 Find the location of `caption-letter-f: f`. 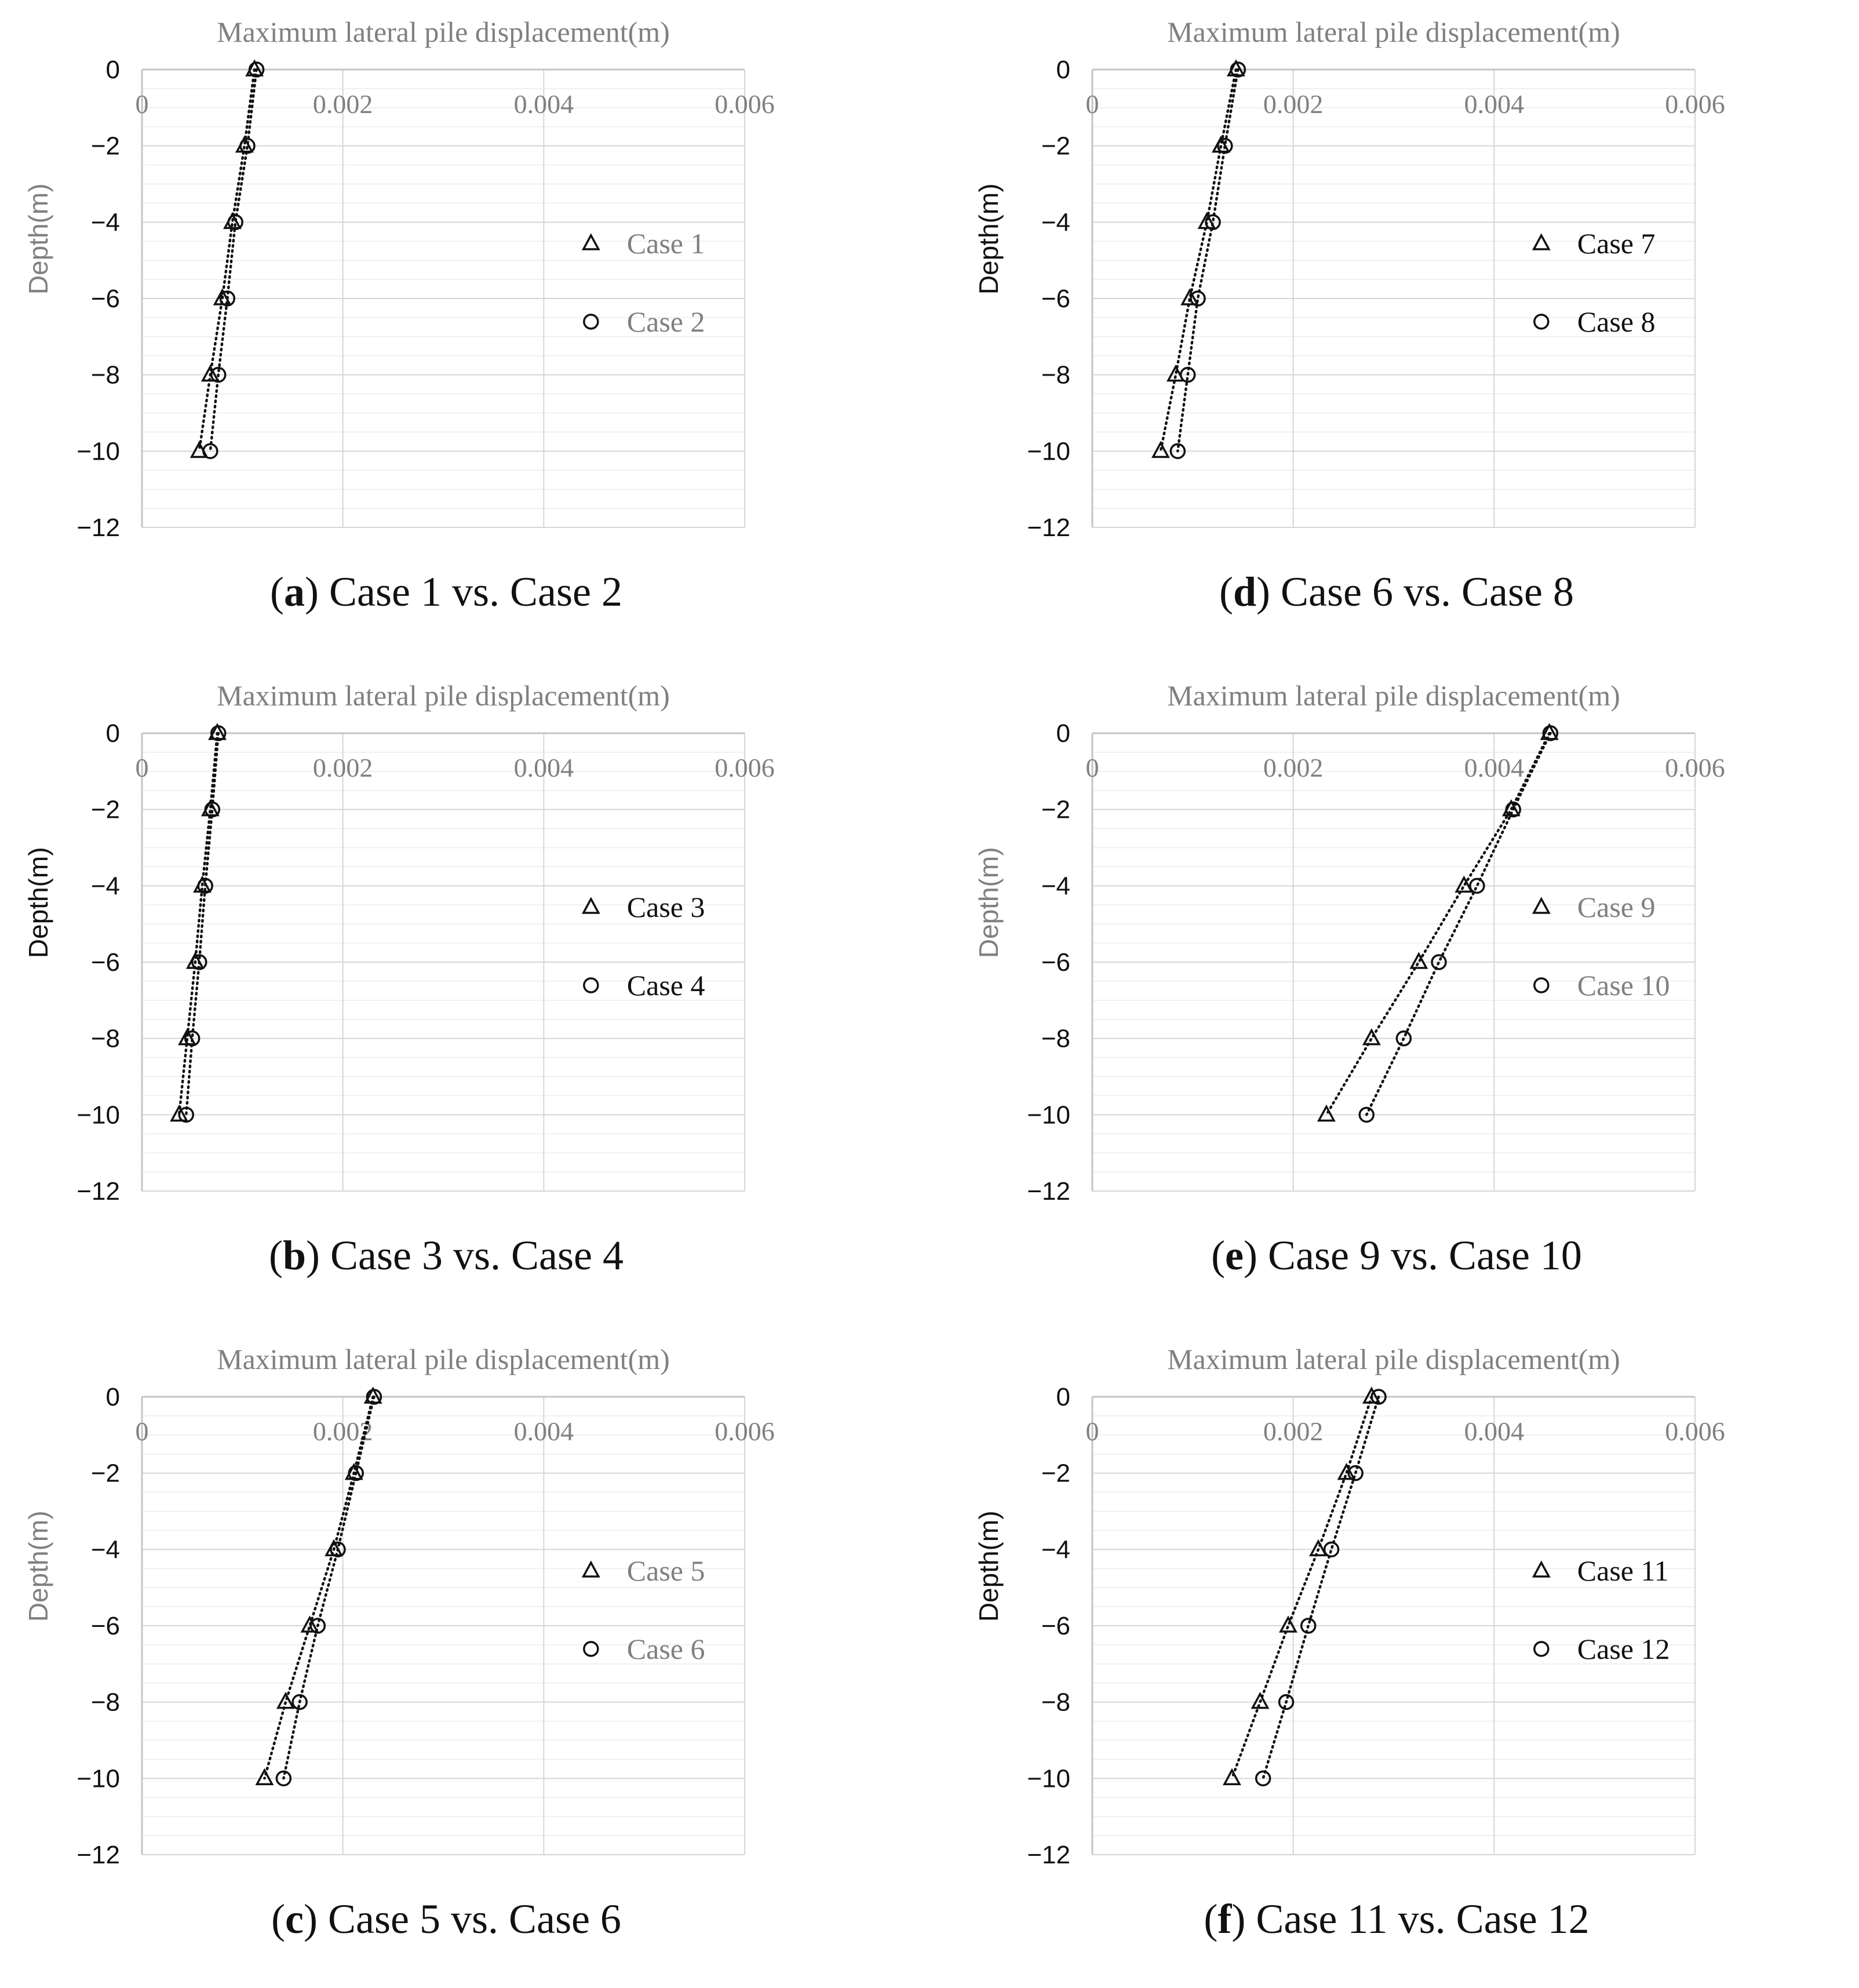

caption-letter-f: f is located at coordinates (1225, 1919).